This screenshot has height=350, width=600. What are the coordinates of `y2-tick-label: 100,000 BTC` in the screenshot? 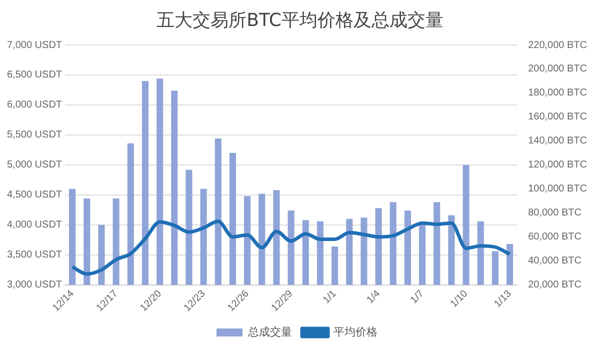 It's located at (558, 189).